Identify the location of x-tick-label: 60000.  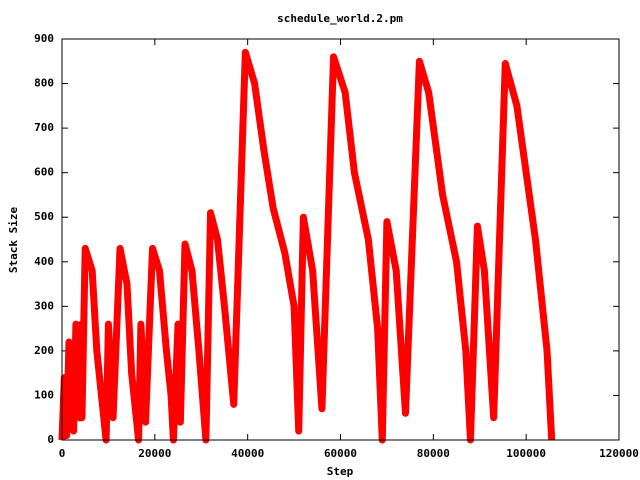
(340, 453).